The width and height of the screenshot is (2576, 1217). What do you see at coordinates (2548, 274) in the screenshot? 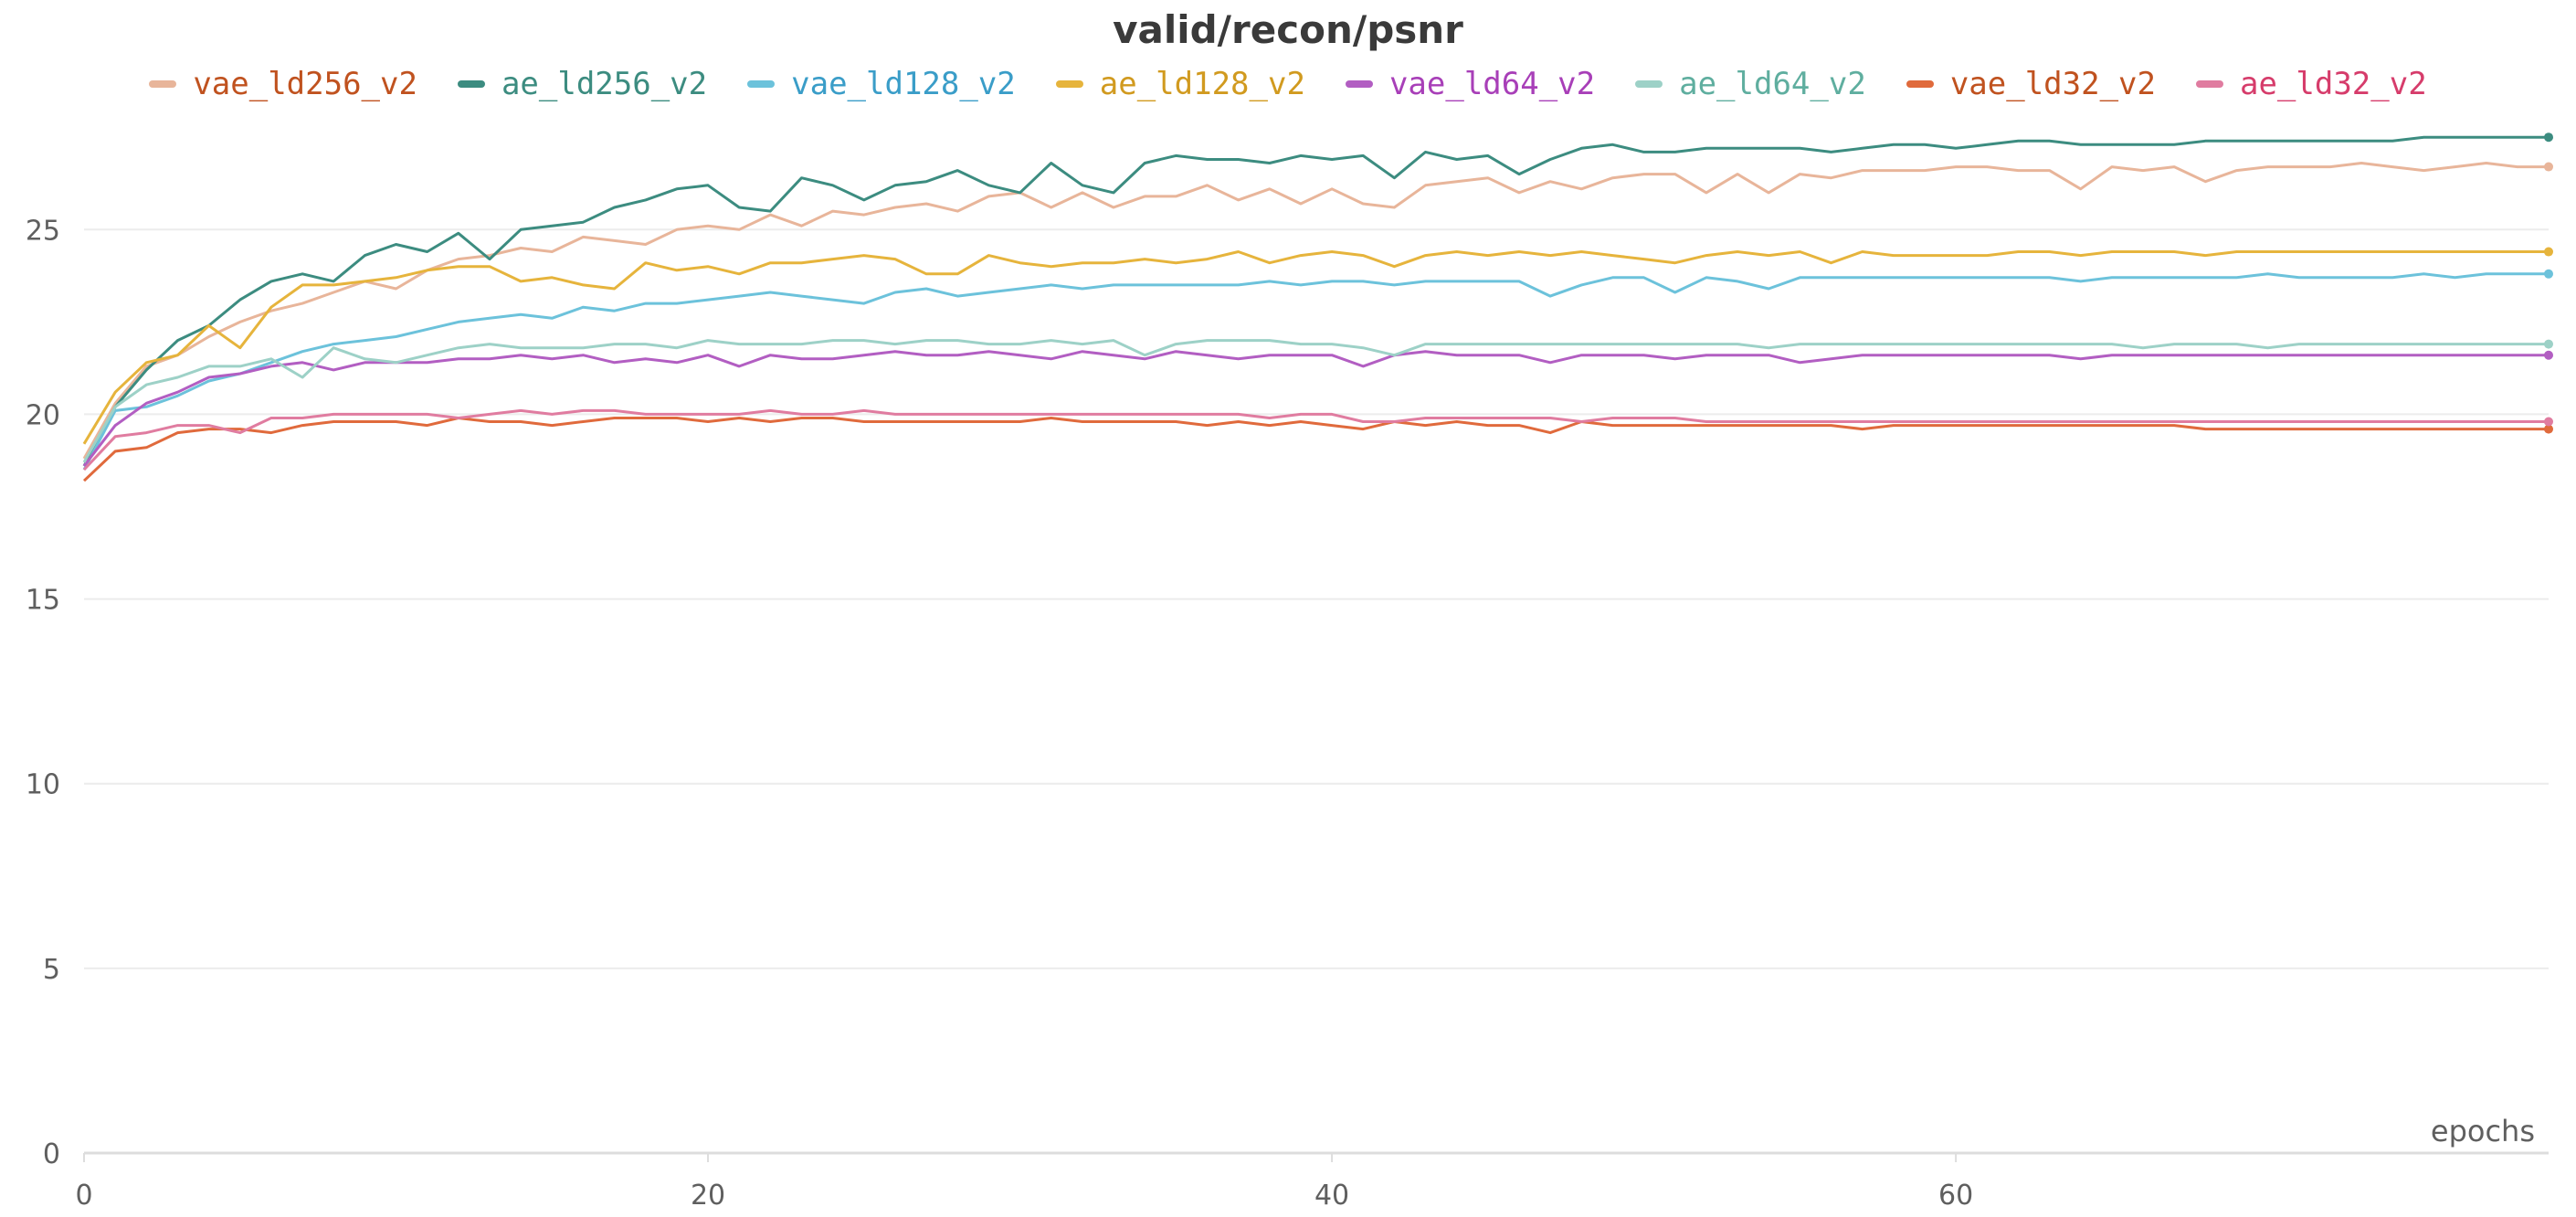
I see `series-end-marker-vae-ld128-v2` at bounding box center [2548, 274].